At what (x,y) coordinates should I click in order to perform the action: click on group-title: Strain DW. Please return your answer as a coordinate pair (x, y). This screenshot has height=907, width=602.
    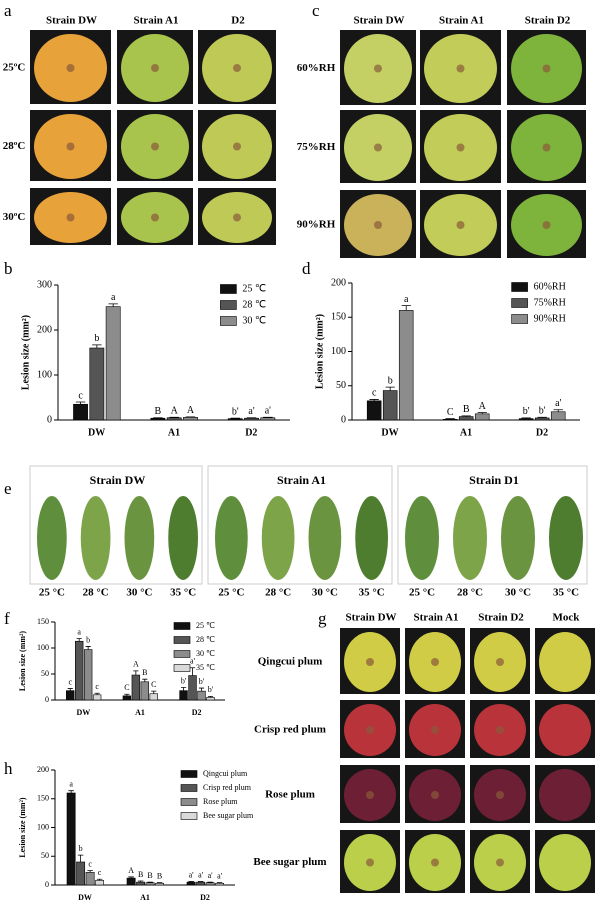
    Looking at the image, I should click on (118, 480).